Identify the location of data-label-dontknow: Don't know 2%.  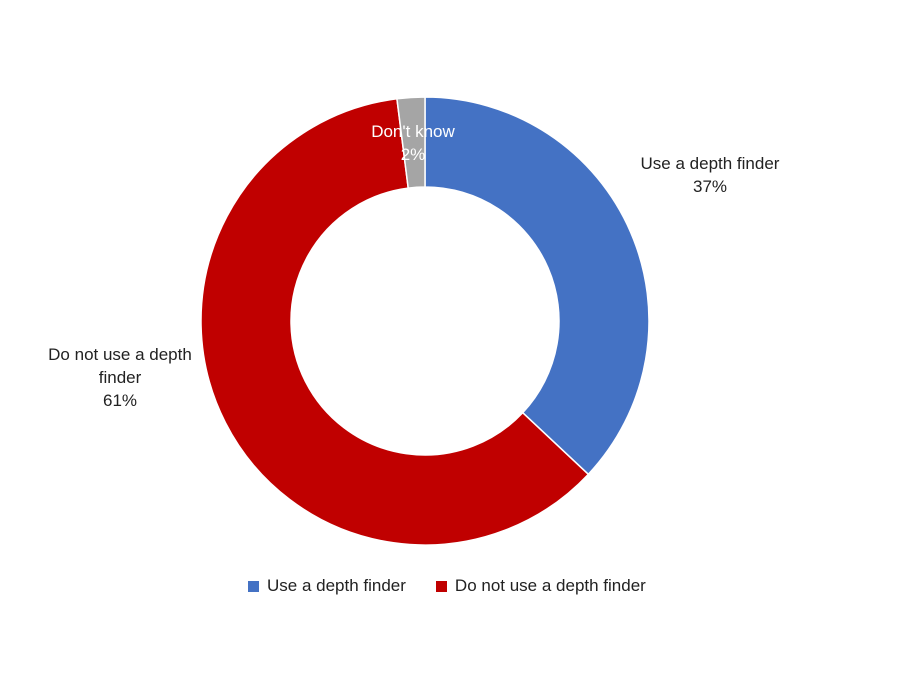
(413, 143).